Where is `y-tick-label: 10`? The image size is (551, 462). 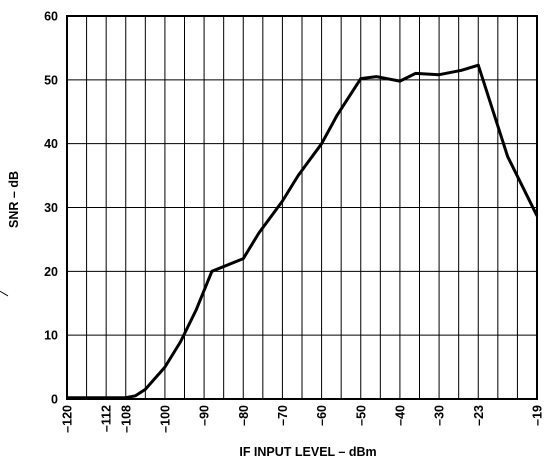
y-tick-label: 10 is located at coordinates (51, 336).